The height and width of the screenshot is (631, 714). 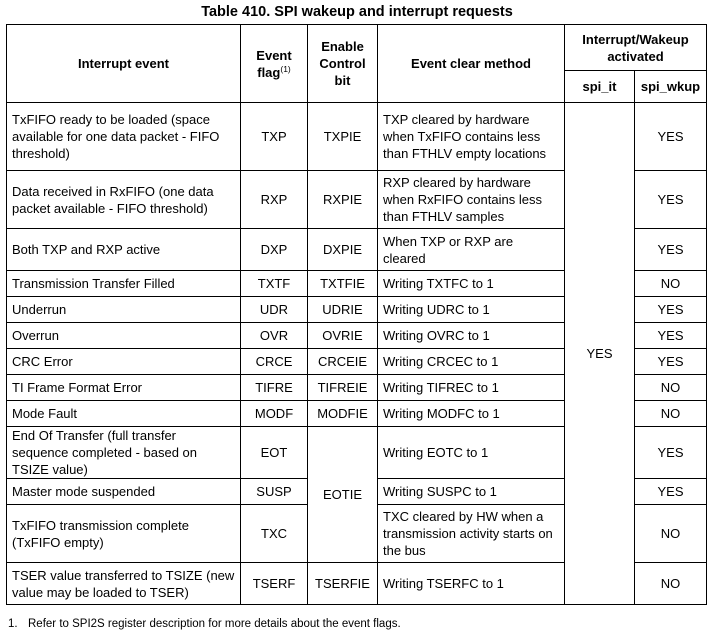 I want to click on spi-it-cell: YES, so click(x=599, y=353).